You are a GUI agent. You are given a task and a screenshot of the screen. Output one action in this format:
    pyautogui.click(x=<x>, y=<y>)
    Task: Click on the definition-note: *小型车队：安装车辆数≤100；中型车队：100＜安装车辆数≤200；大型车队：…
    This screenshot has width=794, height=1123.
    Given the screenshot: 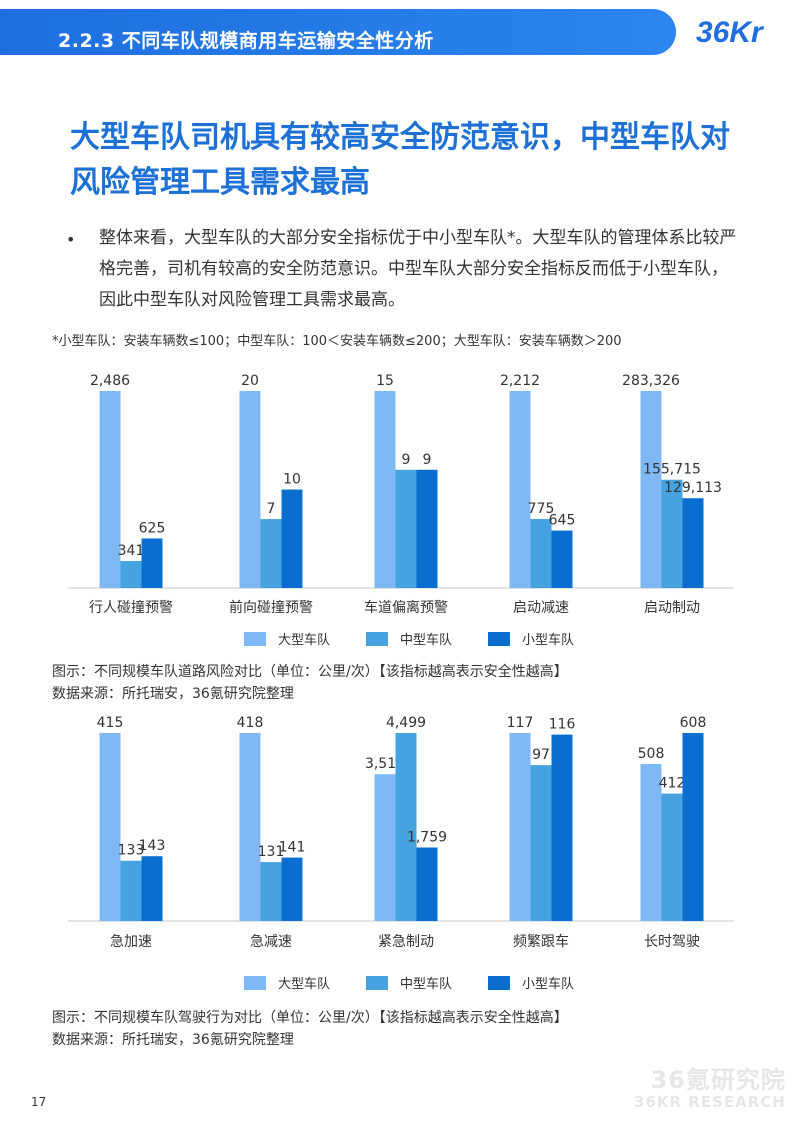 What is the action you would take?
    pyautogui.click(x=337, y=341)
    